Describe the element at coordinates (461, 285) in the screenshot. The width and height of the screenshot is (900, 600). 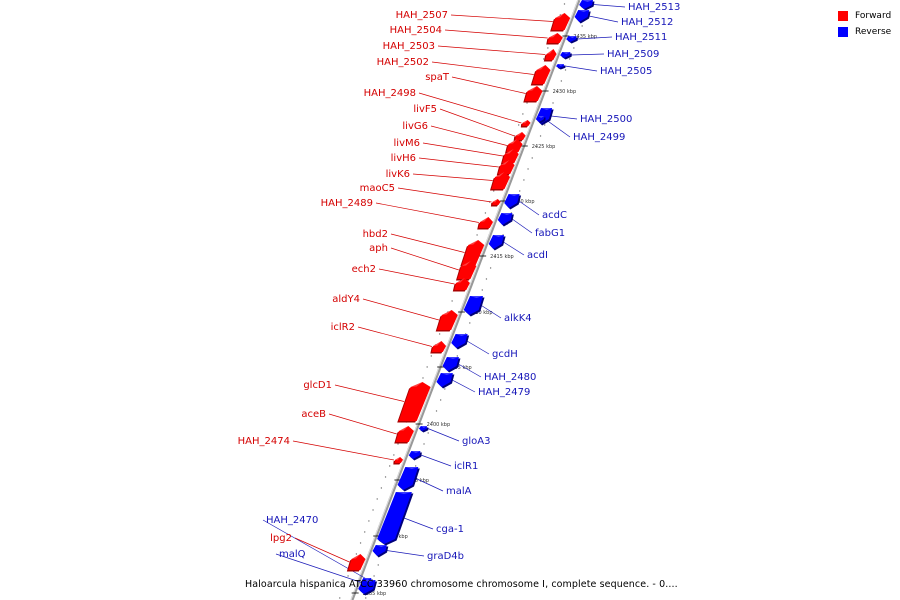
I see `gene-ech2` at that location.